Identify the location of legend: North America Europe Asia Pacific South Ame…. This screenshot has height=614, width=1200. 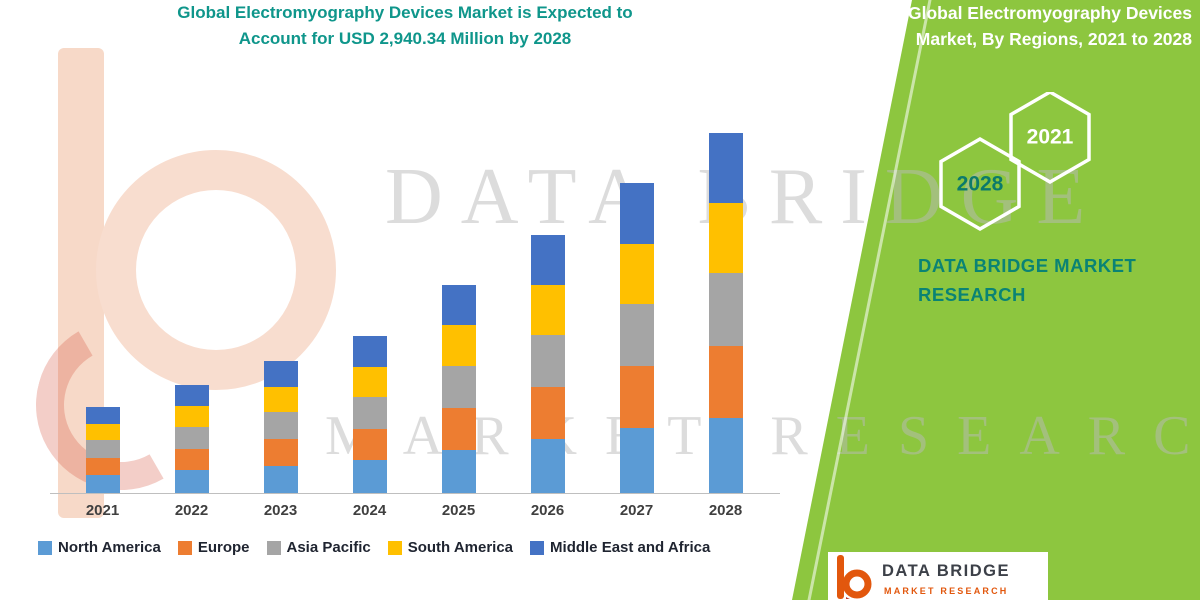
(410, 547).